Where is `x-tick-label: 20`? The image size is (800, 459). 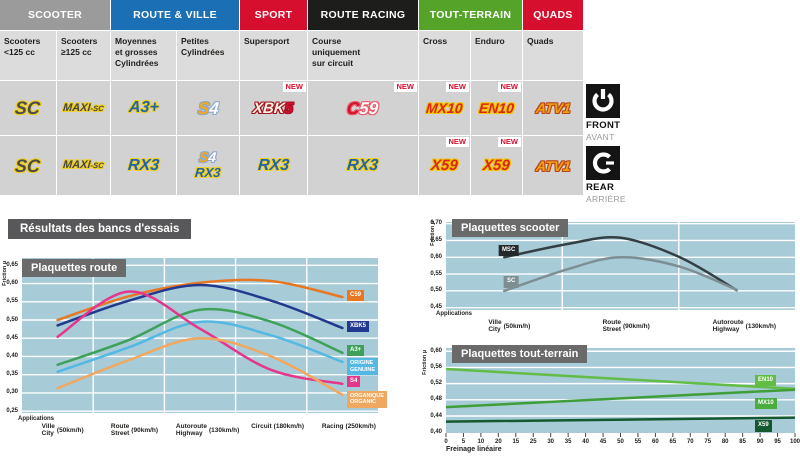 x-tick-label: 20 is located at coordinates (498, 442).